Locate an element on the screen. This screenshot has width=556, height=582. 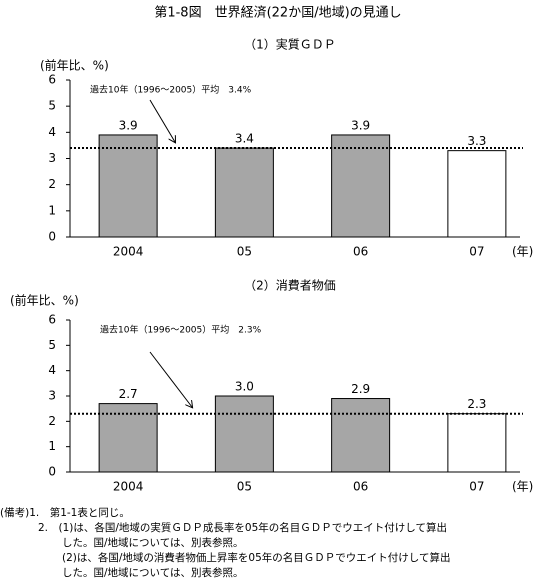
chart-title: （1）実質ＧＤＰ is located at coordinates (290, 44).